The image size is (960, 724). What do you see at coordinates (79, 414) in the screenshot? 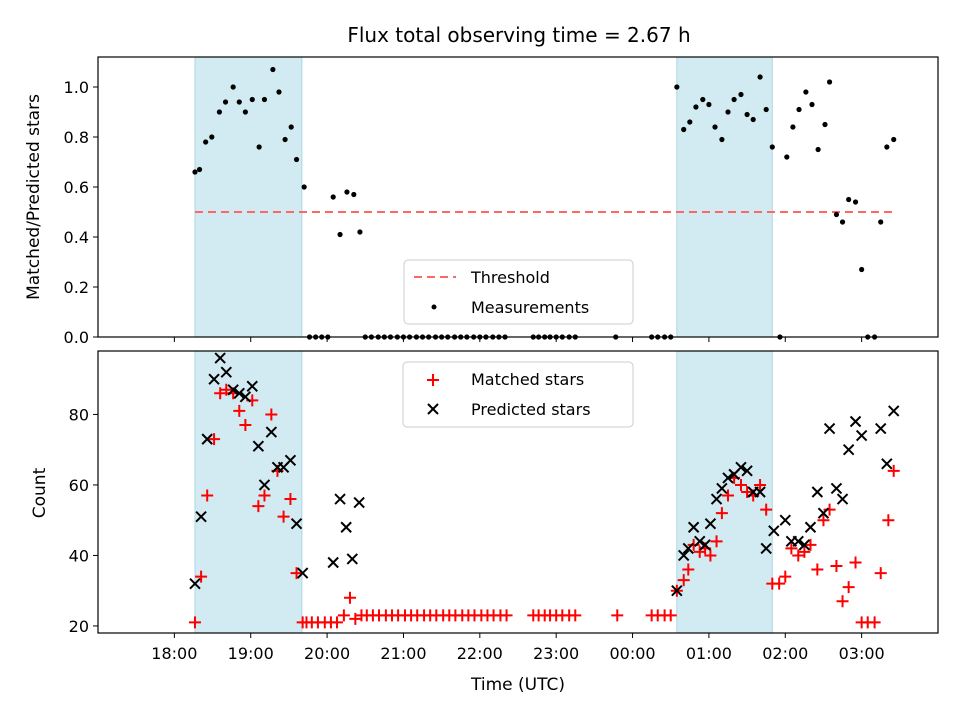
I see `y-tick-label: 80` at bounding box center [79, 414].